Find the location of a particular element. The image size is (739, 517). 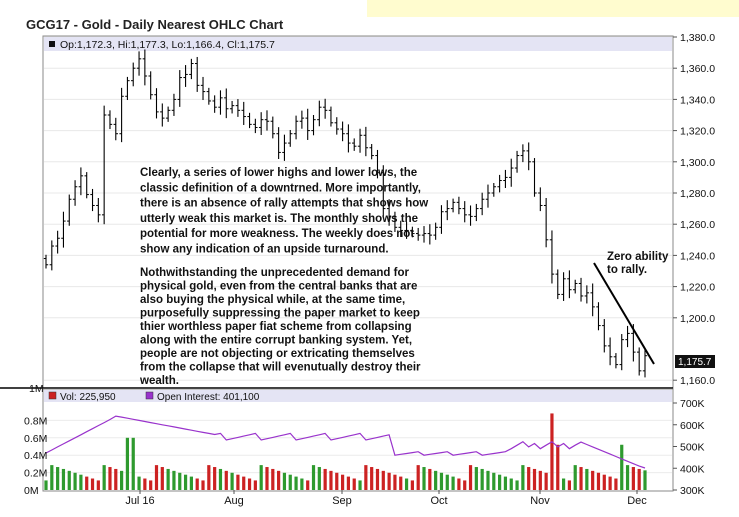

price-tick-label: 1,220.0 is located at coordinates (697, 288).